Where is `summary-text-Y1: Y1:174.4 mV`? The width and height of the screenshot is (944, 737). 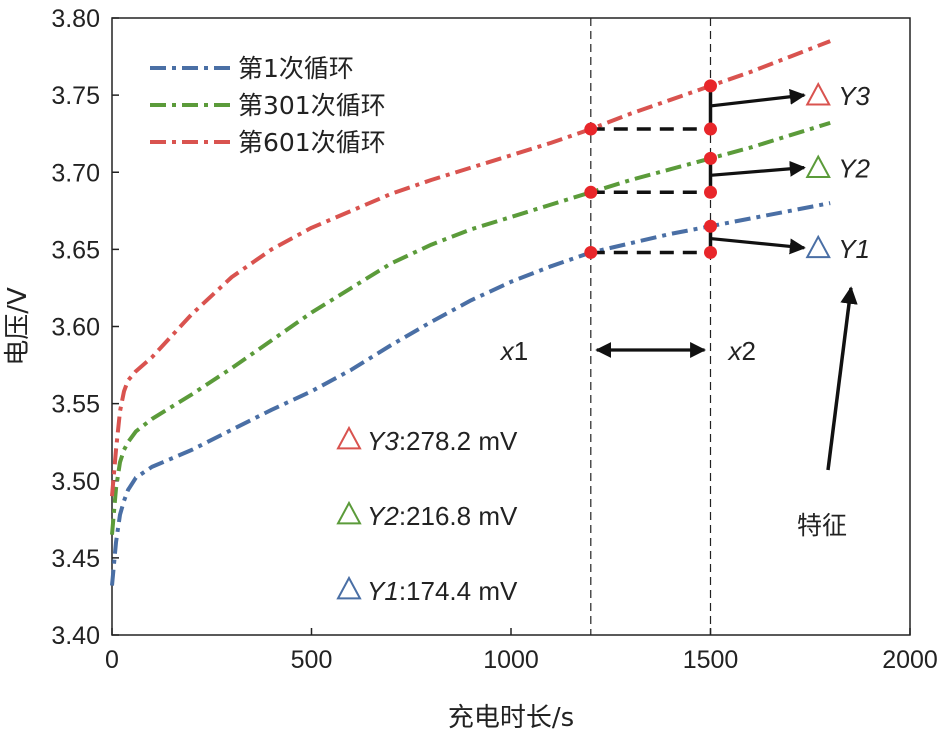
summary-text-Y1: Y1:174.4 mV is located at coordinates (442, 591).